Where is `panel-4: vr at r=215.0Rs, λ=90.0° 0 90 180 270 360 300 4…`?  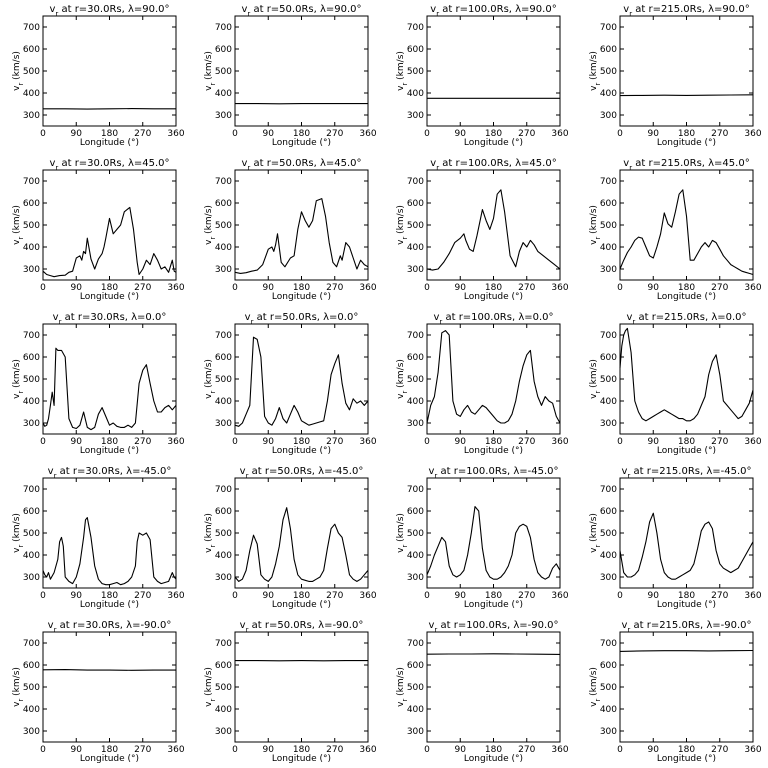
panel-4: vr at r=215.0Rs, λ=90.0° 0 90 180 270 360 300 4… is located at coordinates (675, 76).